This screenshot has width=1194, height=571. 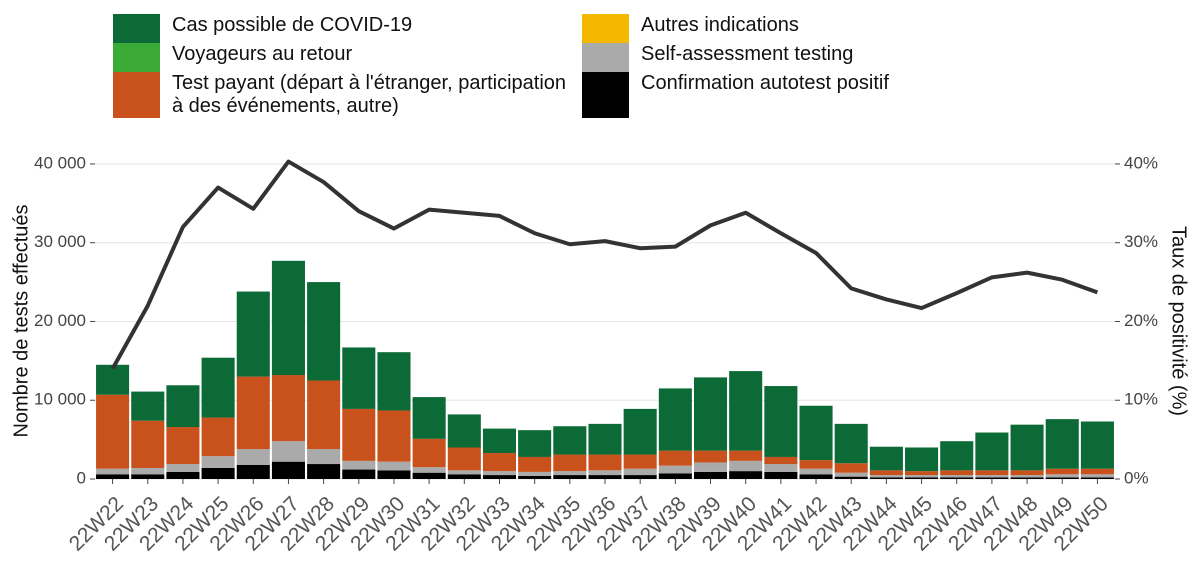 What do you see at coordinates (60, 320) in the screenshot?
I see `y-tick-label: 20 000` at bounding box center [60, 320].